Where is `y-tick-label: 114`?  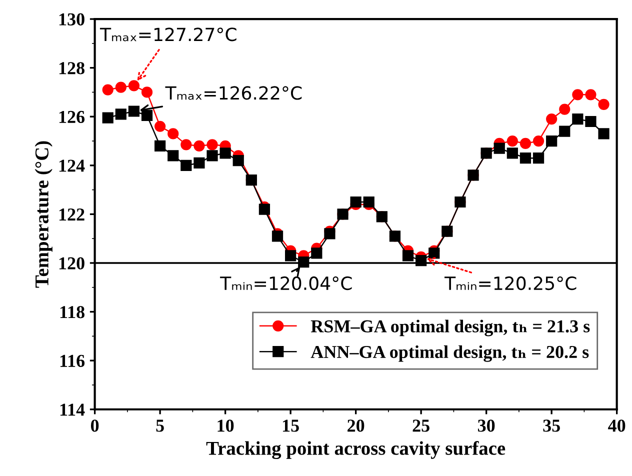
y-tick-label: 114 is located at coordinates (72, 410).